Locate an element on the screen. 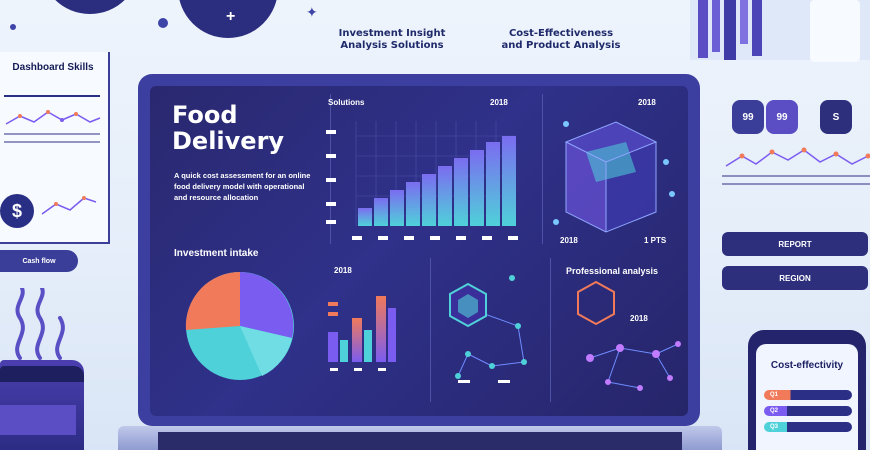  report-button: REPORT is located at coordinates (795, 244).